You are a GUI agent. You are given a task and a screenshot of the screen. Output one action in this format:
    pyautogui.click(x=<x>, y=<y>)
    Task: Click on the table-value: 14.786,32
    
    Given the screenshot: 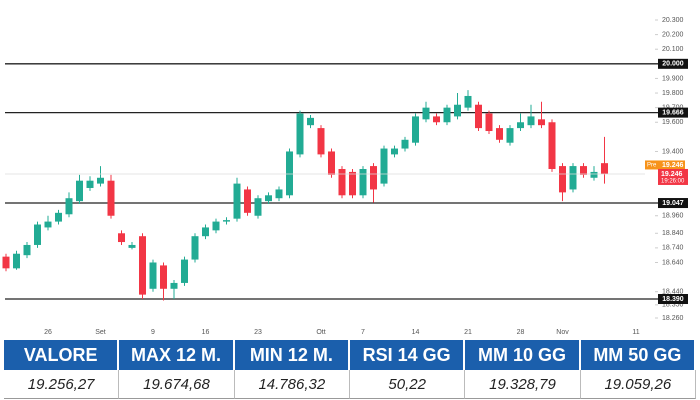 What is the action you would take?
    pyautogui.click(x=292, y=384)
    